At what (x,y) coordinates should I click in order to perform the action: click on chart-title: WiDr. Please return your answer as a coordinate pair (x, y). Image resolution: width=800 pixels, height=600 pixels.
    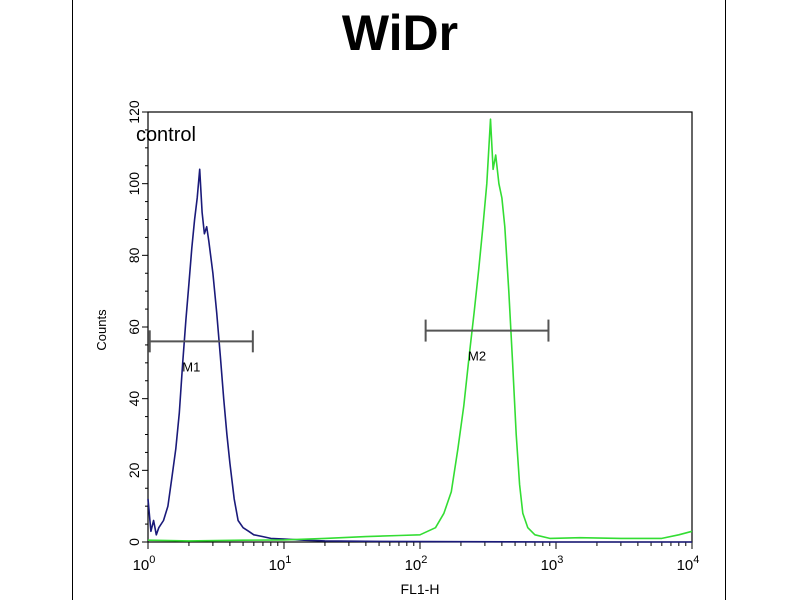
    Looking at the image, I should click on (400, 33).